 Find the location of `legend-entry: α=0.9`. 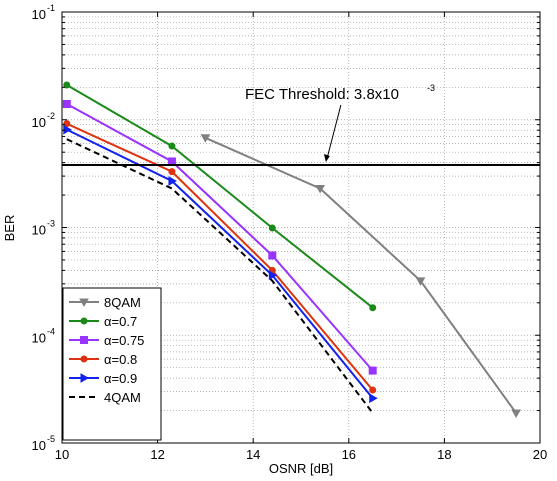

legend-entry: α=0.9 is located at coordinates (103, 378).